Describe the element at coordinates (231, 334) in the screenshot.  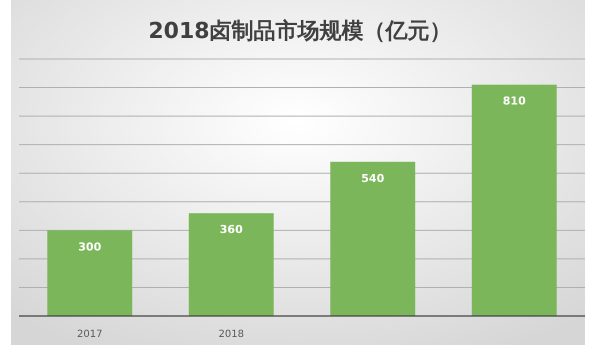
I see `x-tick-label: 2018` at that location.